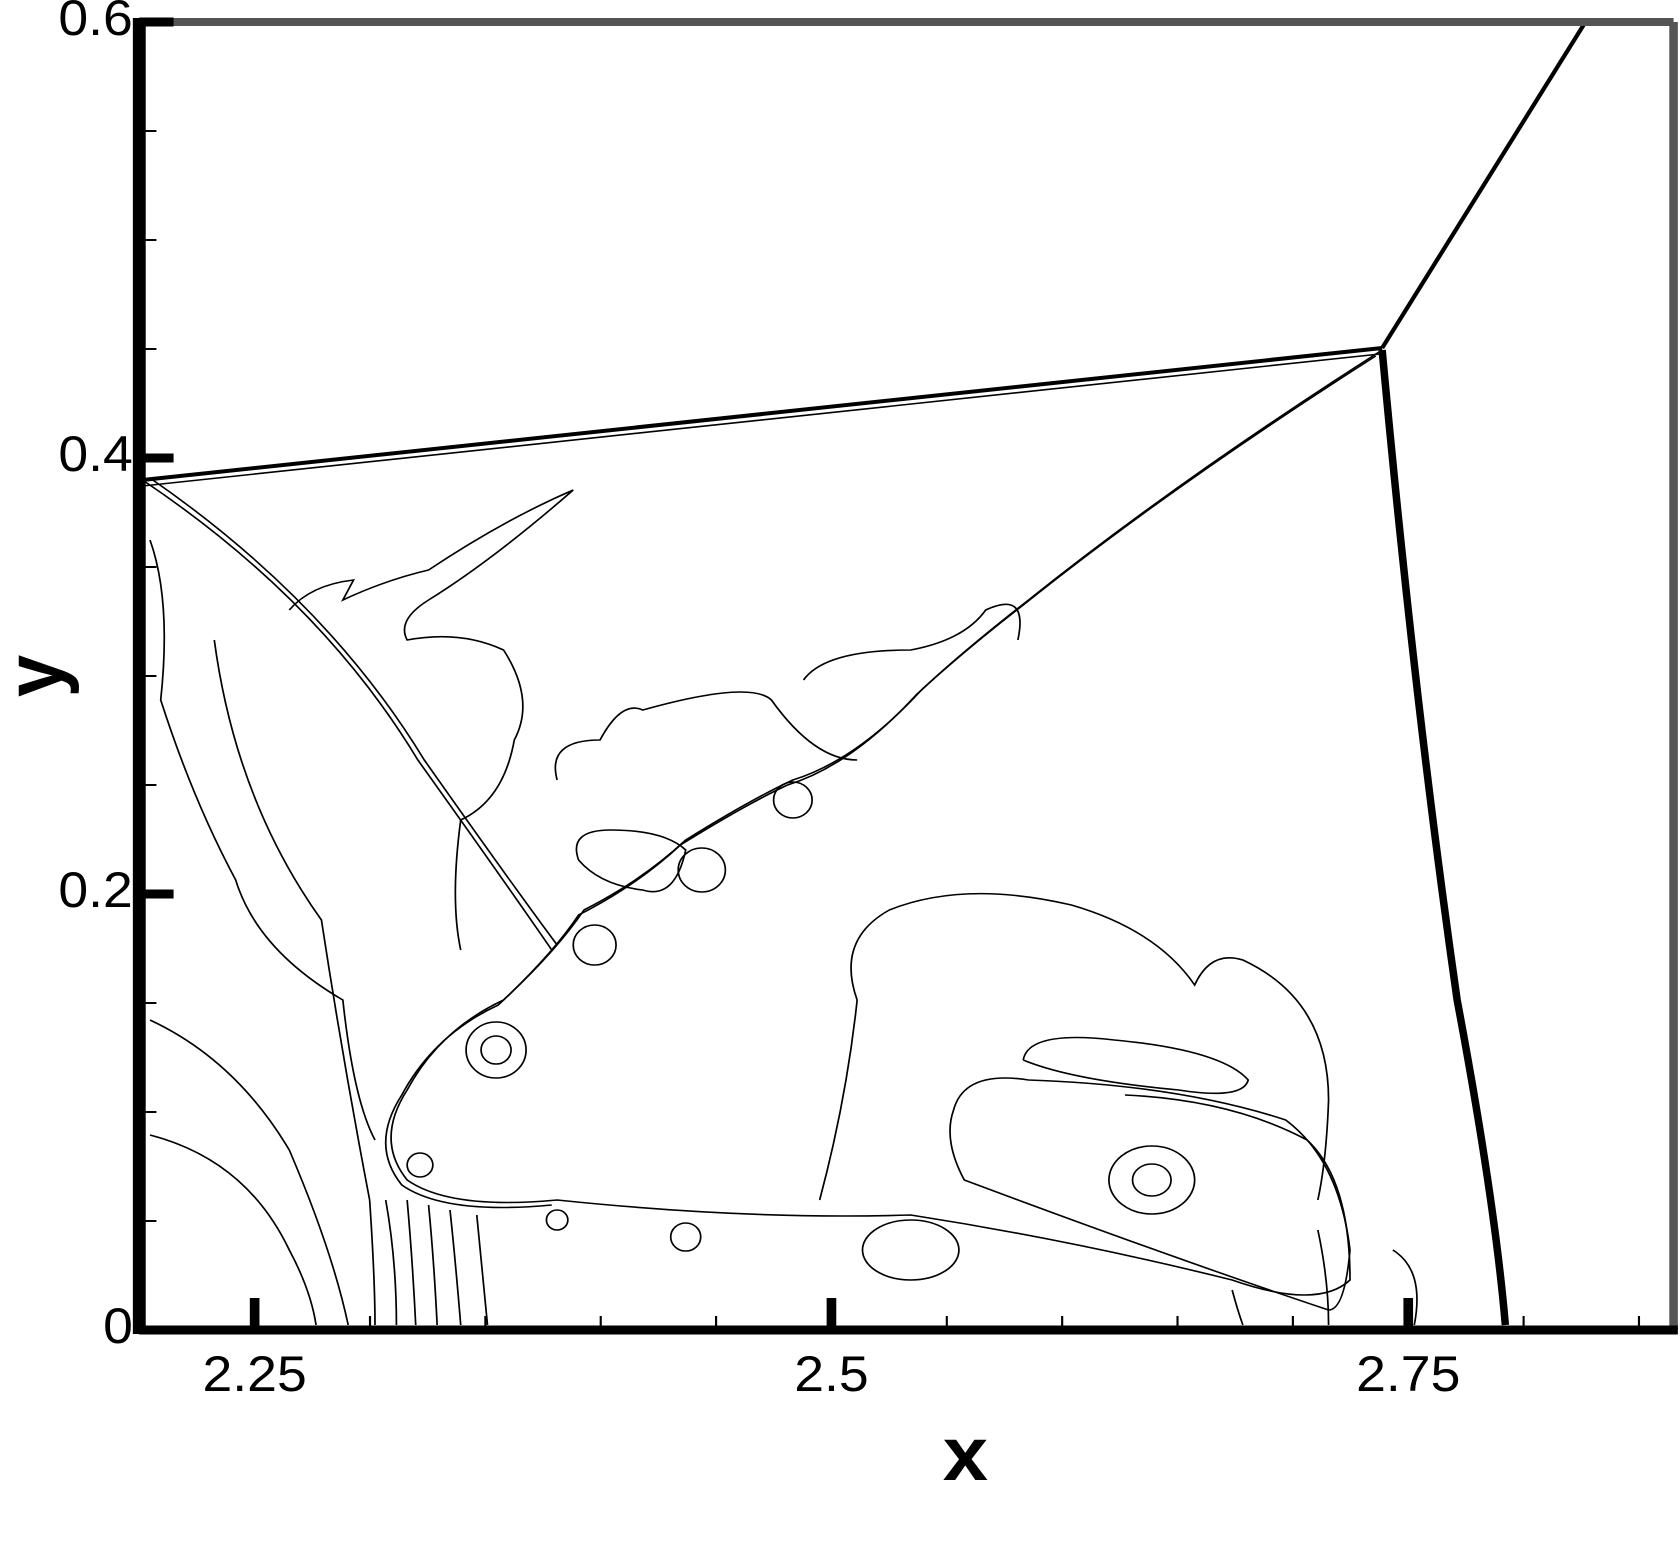  What do you see at coordinates (40, 676) in the screenshot?
I see `y-axis-title: y` at bounding box center [40, 676].